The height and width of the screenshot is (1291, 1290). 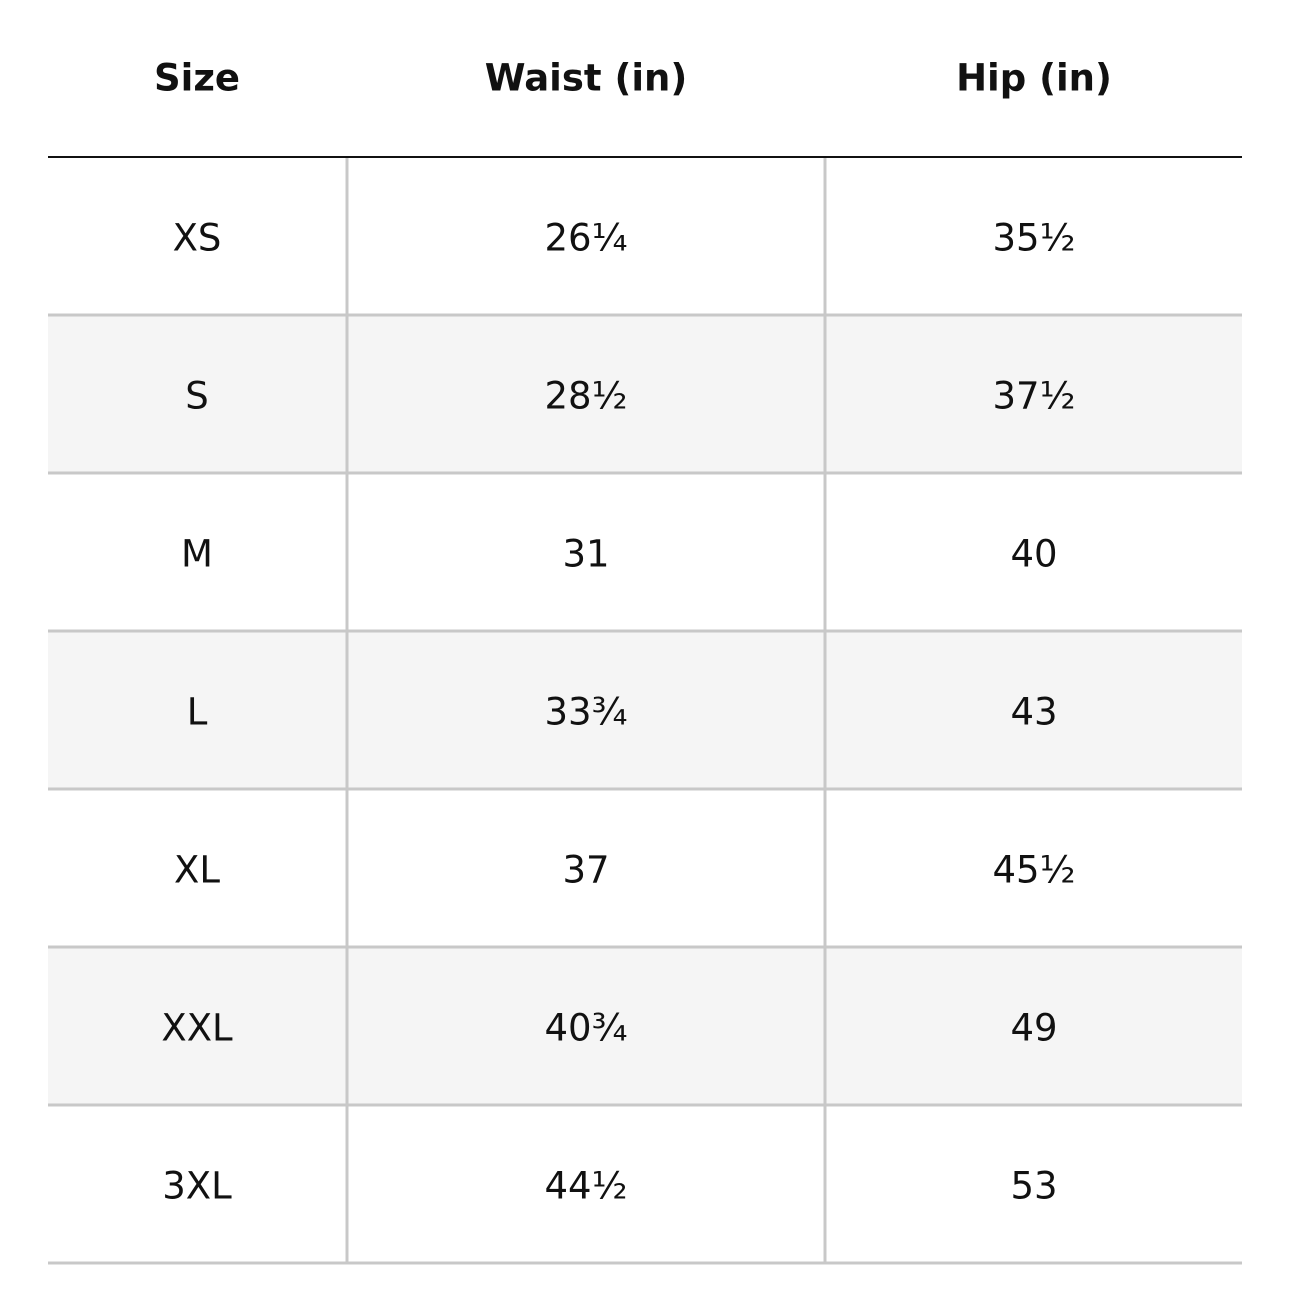 What do you see at coordinates (586, 78) in the screenshot?
I see `column-header: Waist (in)` at bounding box center [586, 78].